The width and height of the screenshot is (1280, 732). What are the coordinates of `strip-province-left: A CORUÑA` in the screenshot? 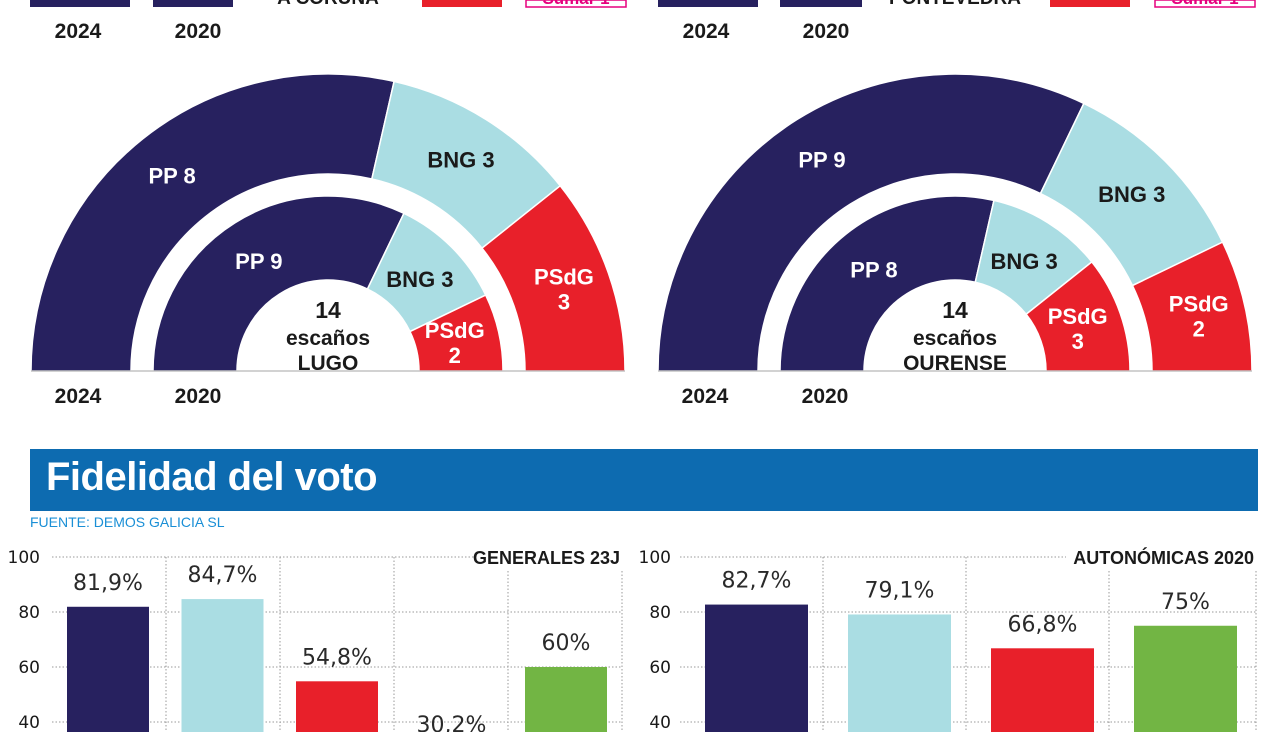 It's located at (328, 4).